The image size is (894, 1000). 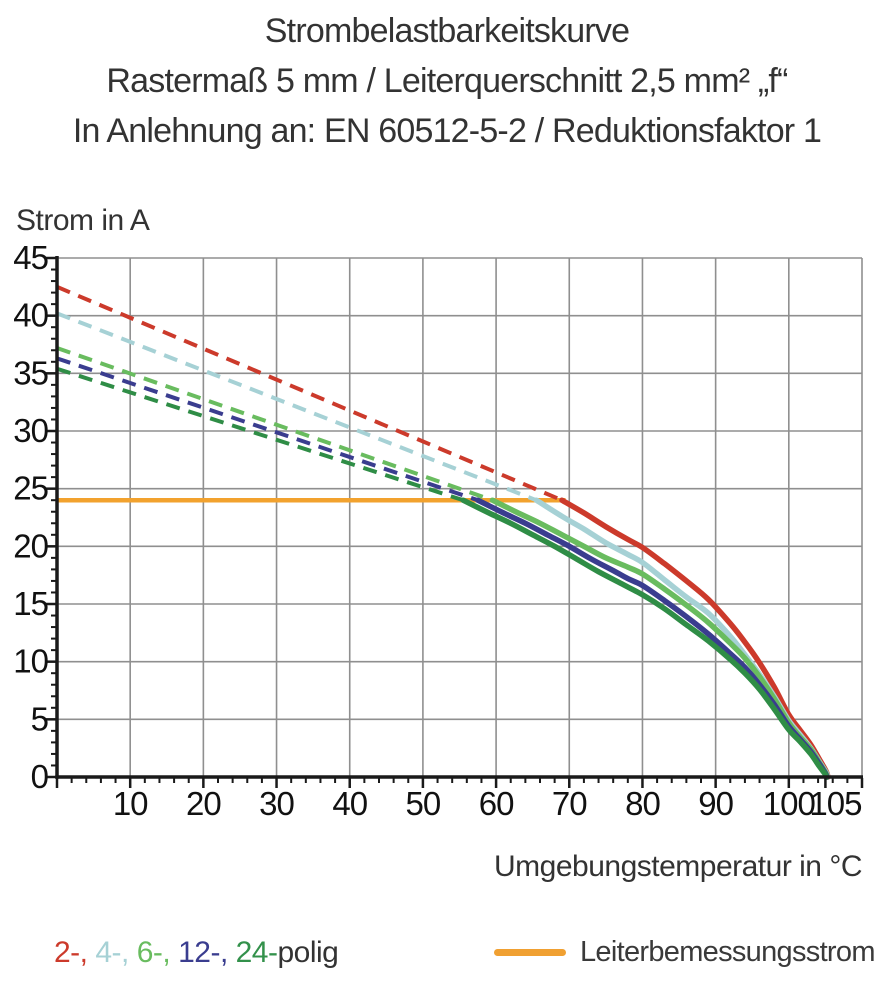 I want to click on y-tick-label: 45, so click(x=30, y=257).